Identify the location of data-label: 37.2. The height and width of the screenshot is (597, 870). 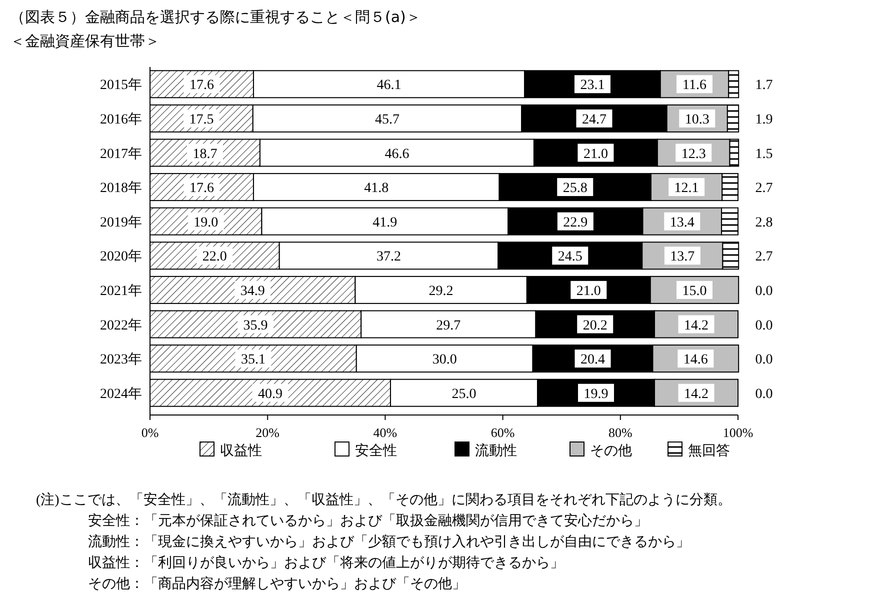
(388, 257).